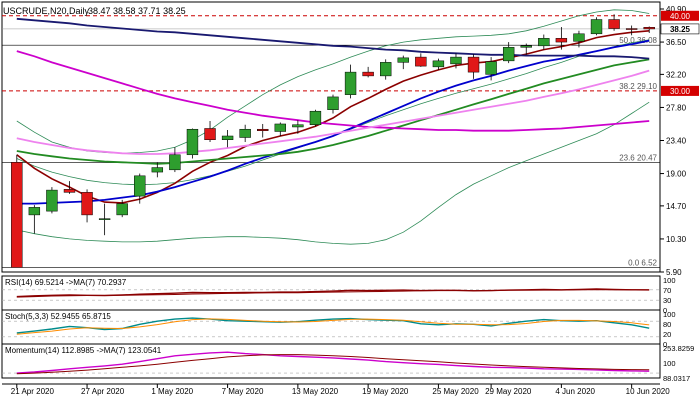  I want to click on momentum-label: Momentum(14) 112.8985 ->MA(7) 123.0541, so click(83, 350).